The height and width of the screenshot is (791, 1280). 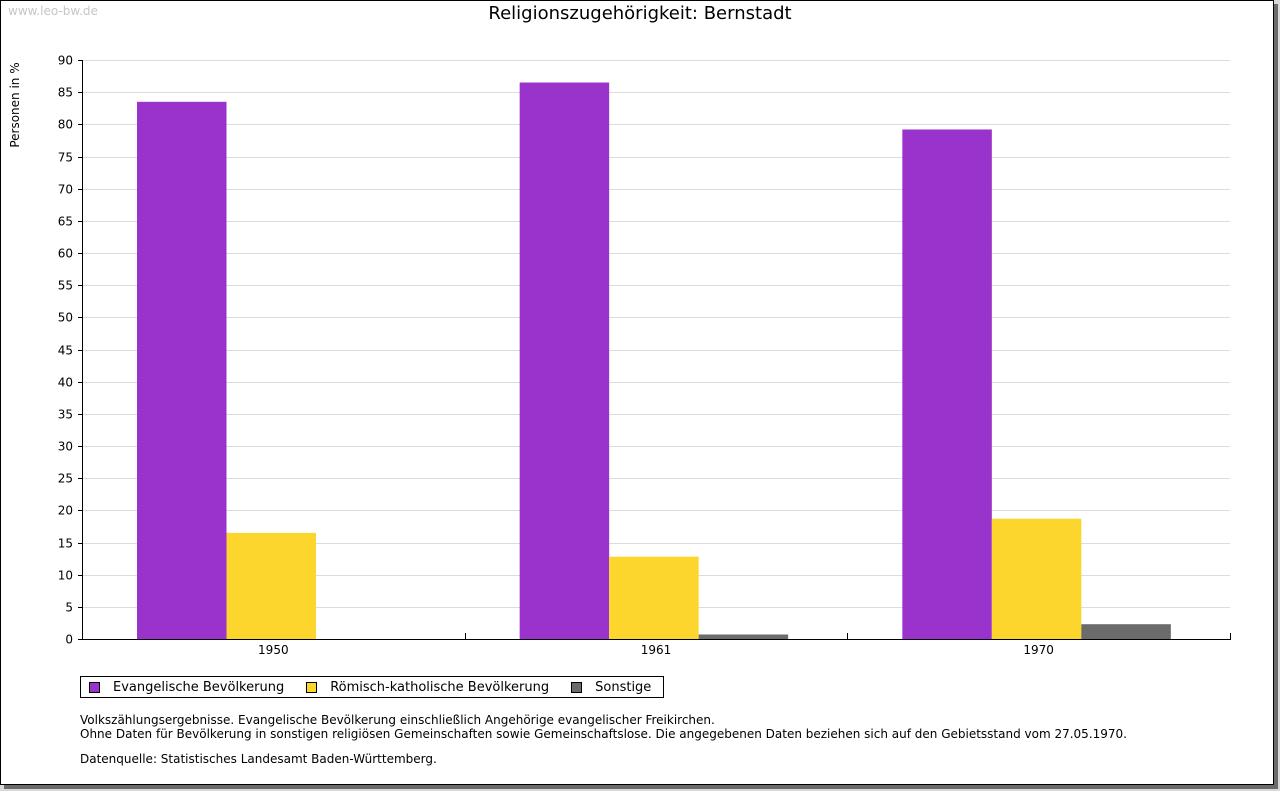 What do you see at coordinates (273, 650) in the screenshot?
I see `x-tick-label: 1950` at bounding box center [273, 650].